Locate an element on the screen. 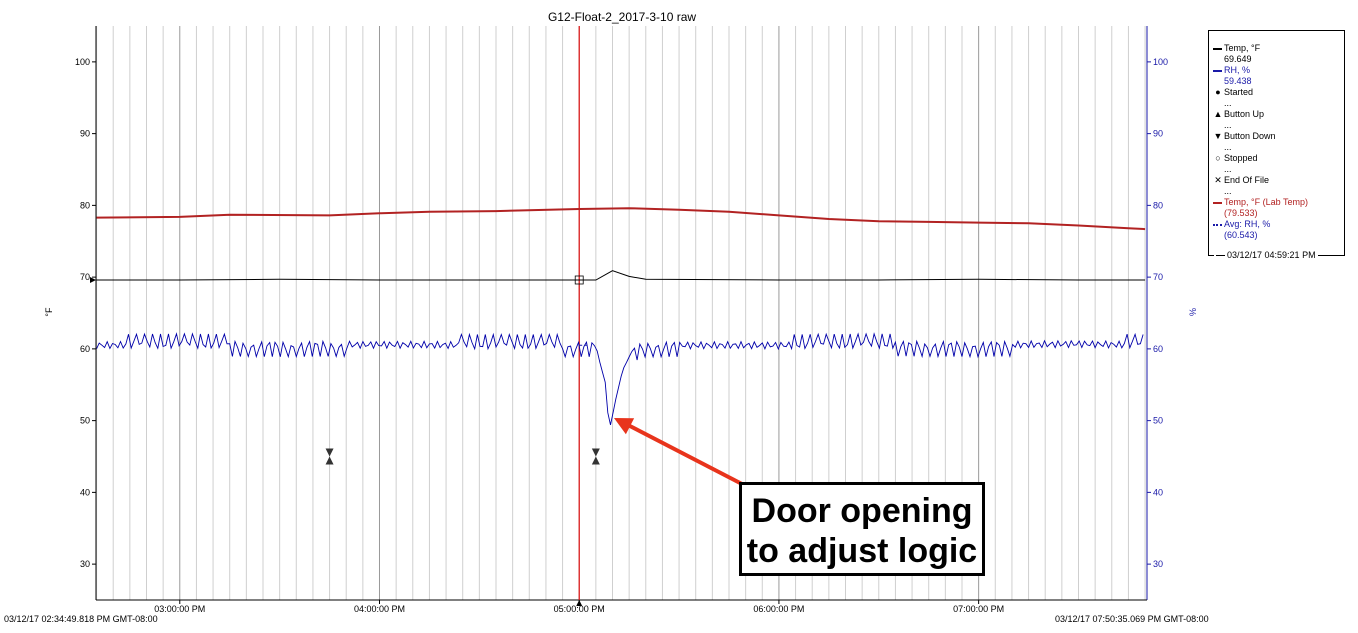 The height and width of the screenshot is (633, 1358). legend-row: ● Started is located at coordinates (1278, 92).